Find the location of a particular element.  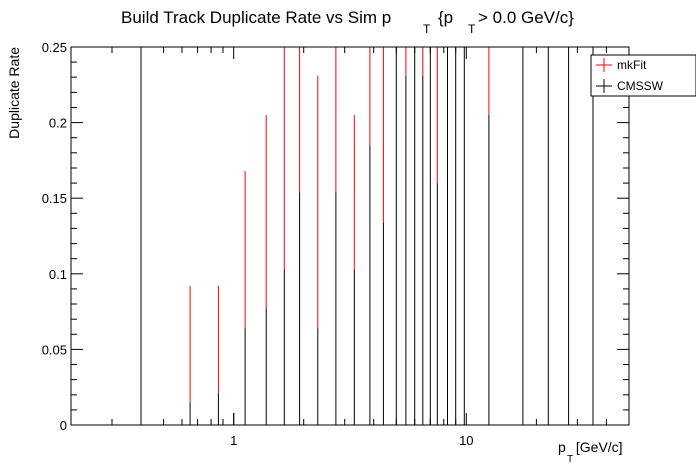

x-axis-label-rest: [GeV/c] is located at coordinates (597, 447).